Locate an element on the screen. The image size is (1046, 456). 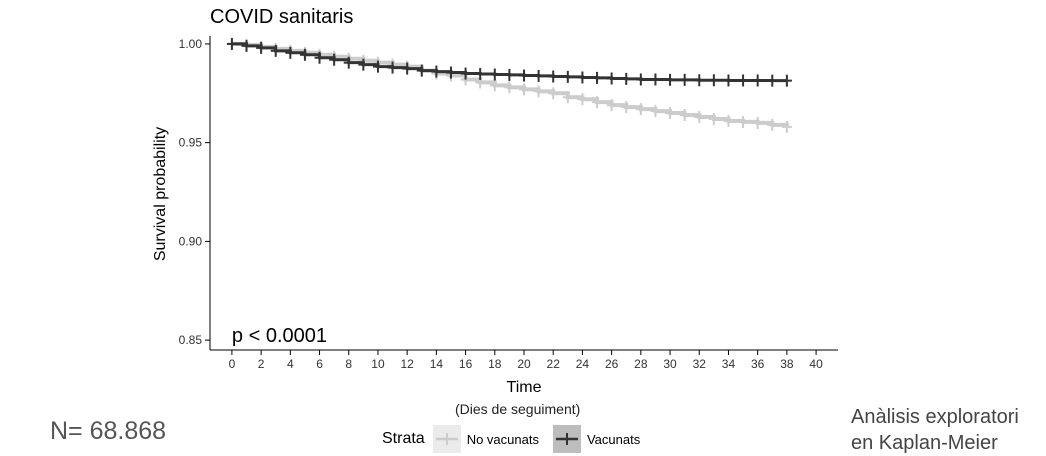
x-tick-label: 26 is located at coordinates (612, 364).